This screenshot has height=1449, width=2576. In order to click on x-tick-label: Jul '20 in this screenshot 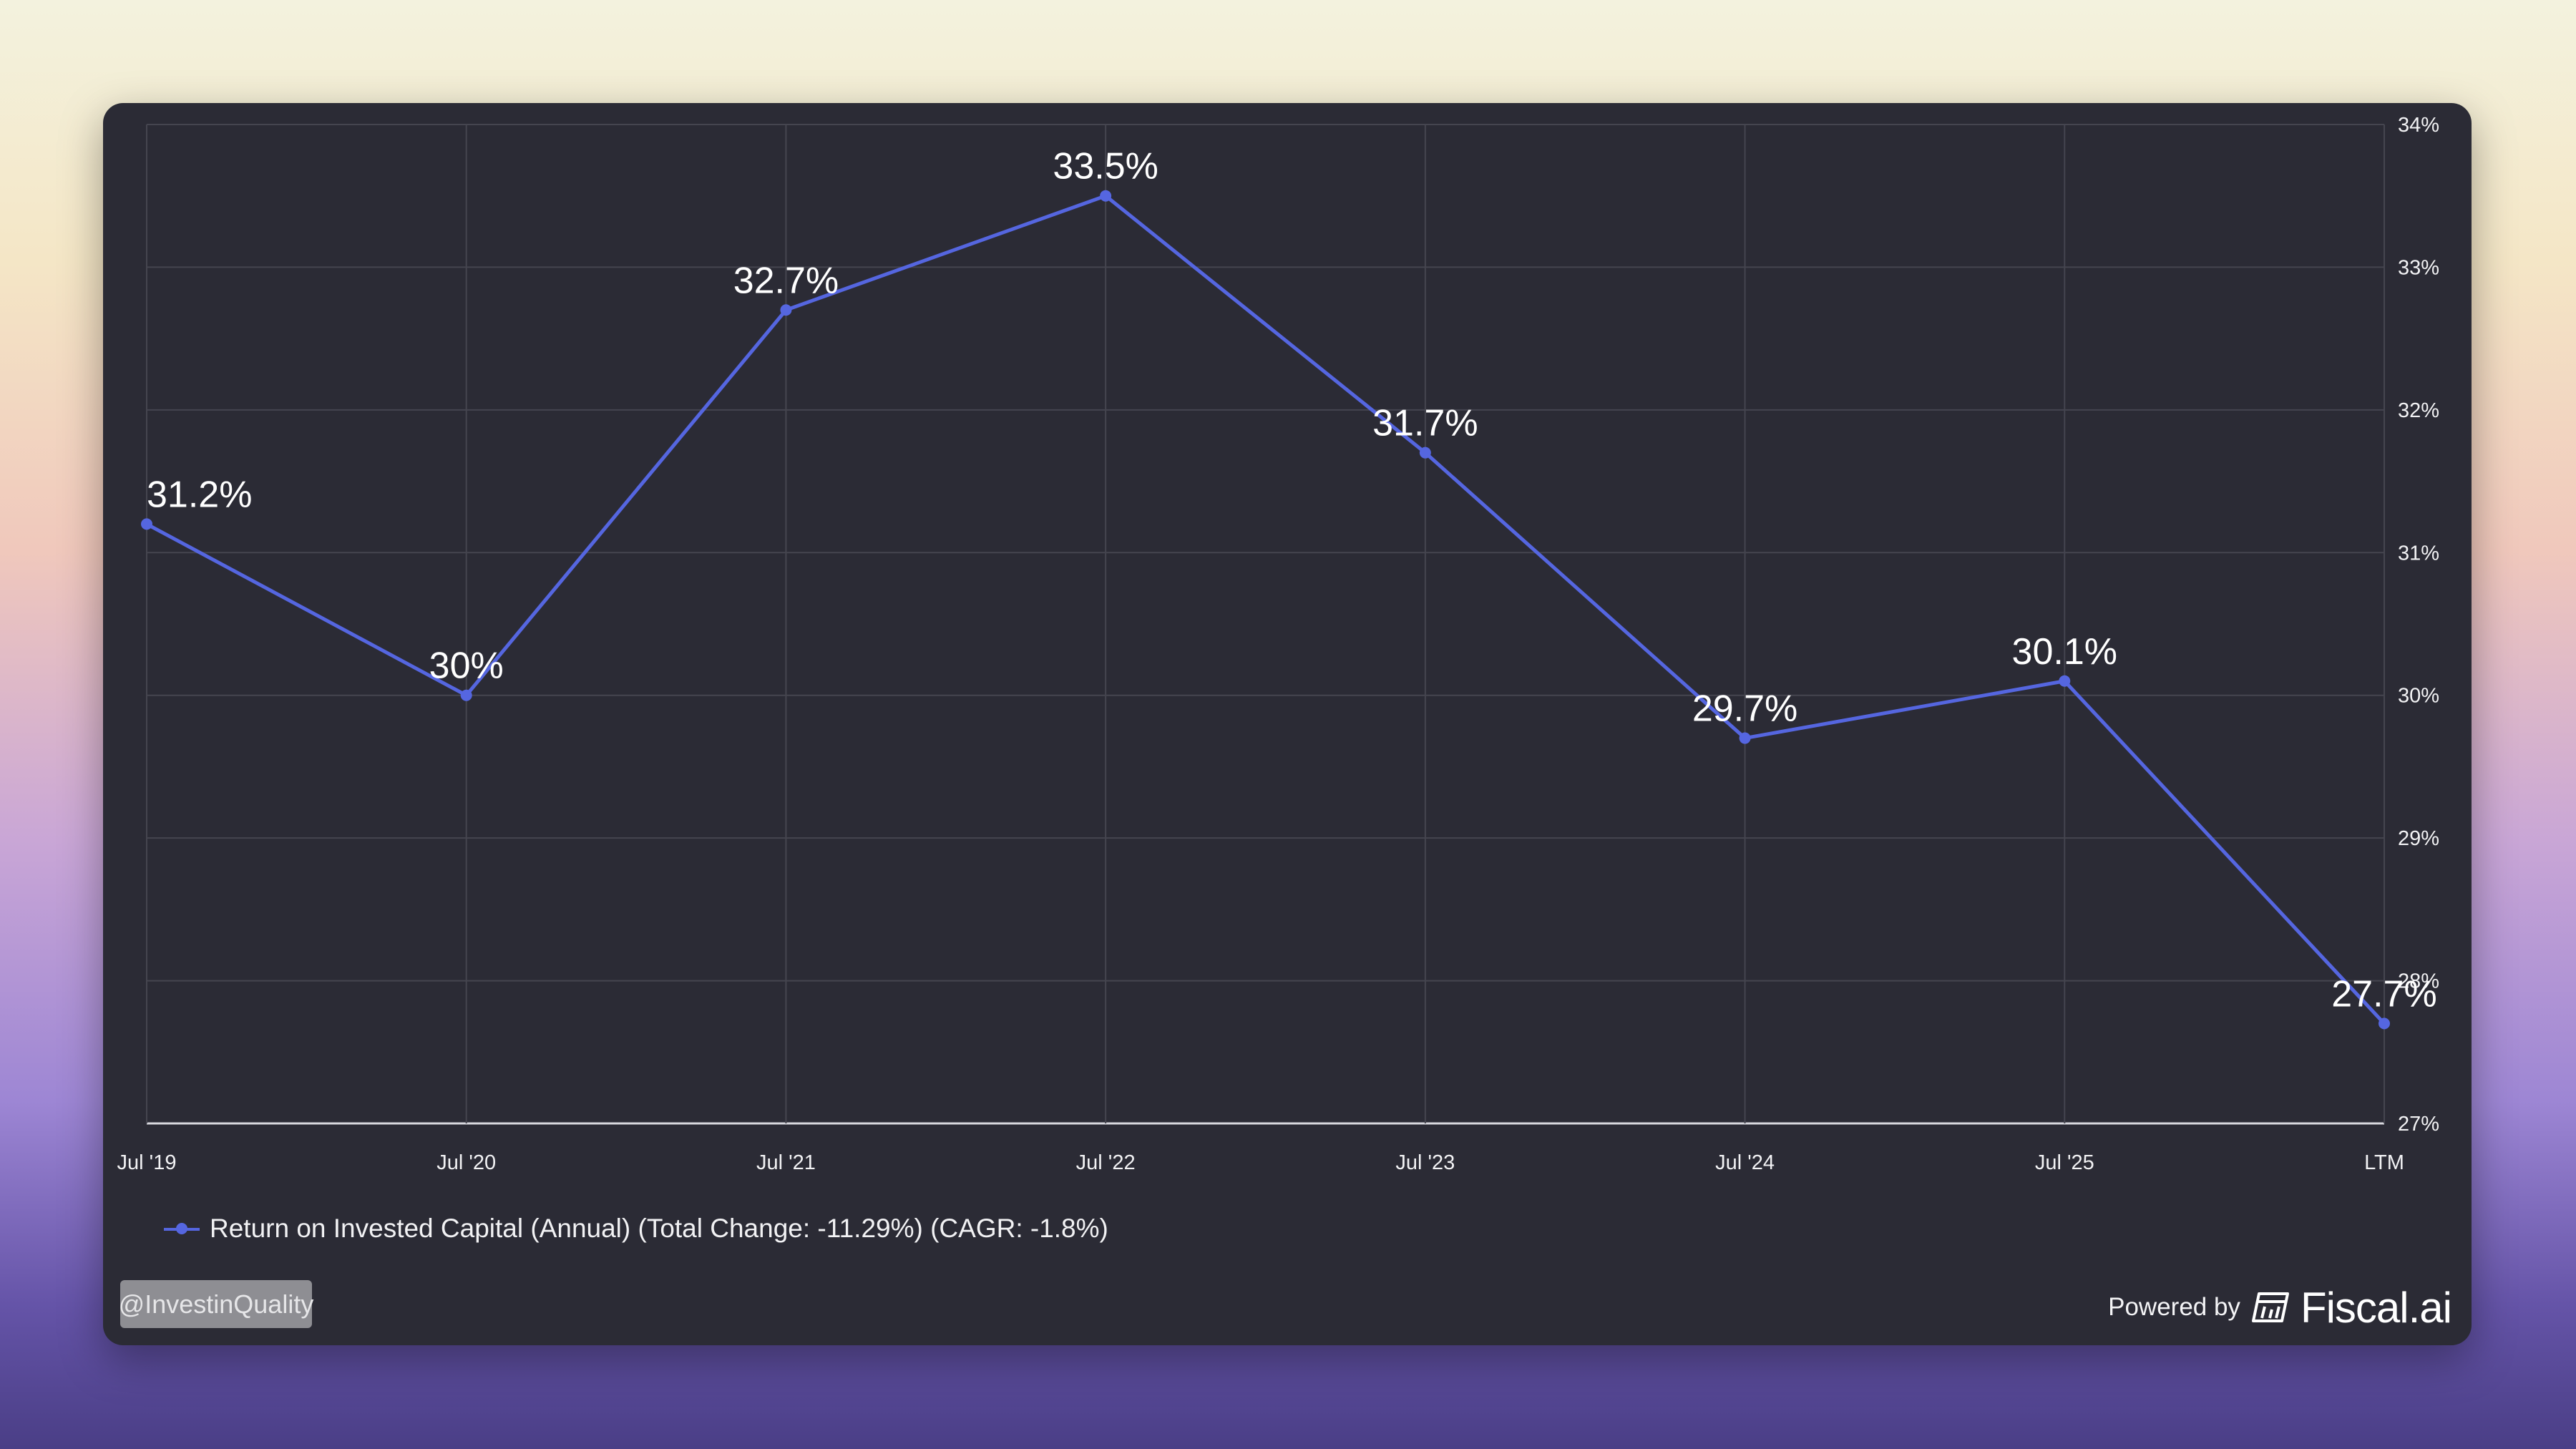, I will do `click(466, 1162)`.